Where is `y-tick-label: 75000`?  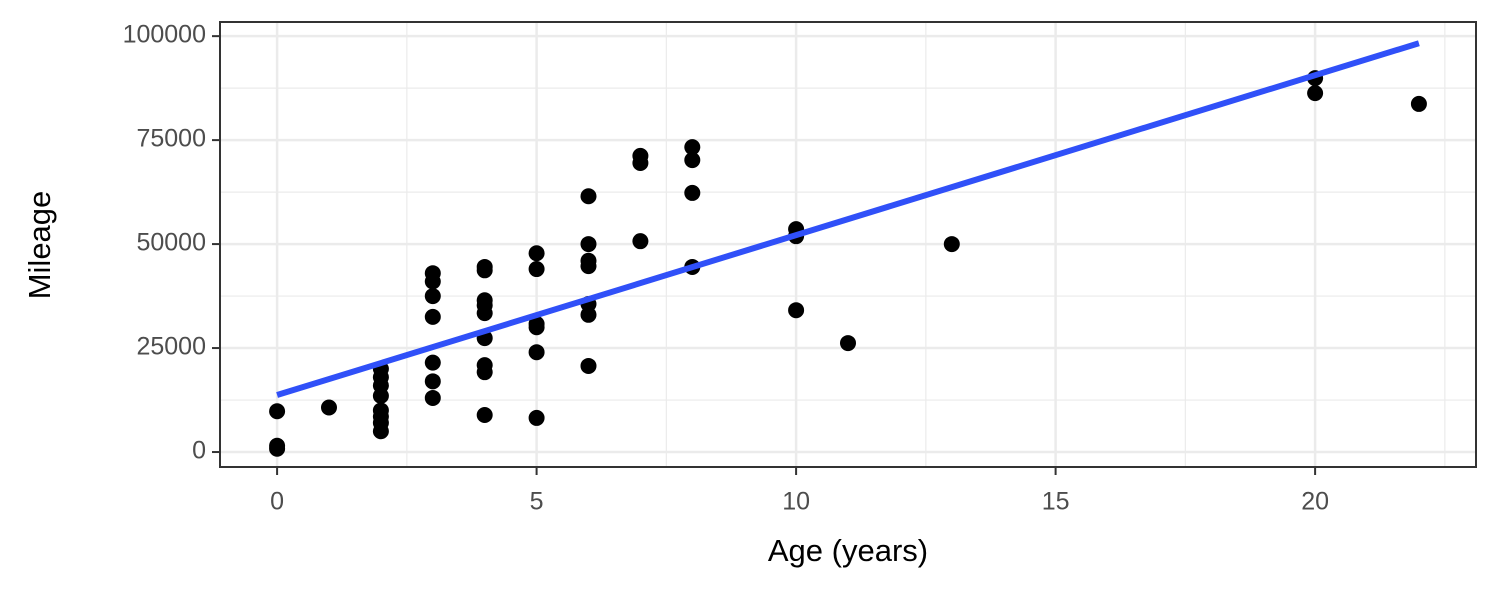
y-tick-label: 75000 is located at coordinates (171, 139).